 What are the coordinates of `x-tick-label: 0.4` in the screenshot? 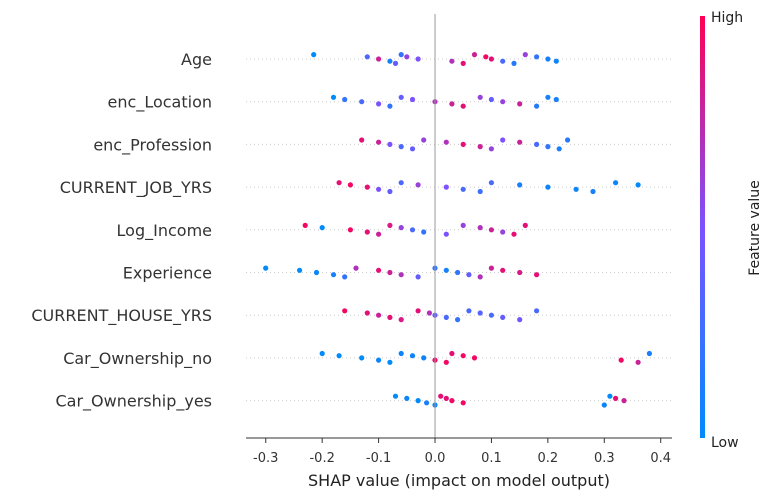 It's located at (660, 458).